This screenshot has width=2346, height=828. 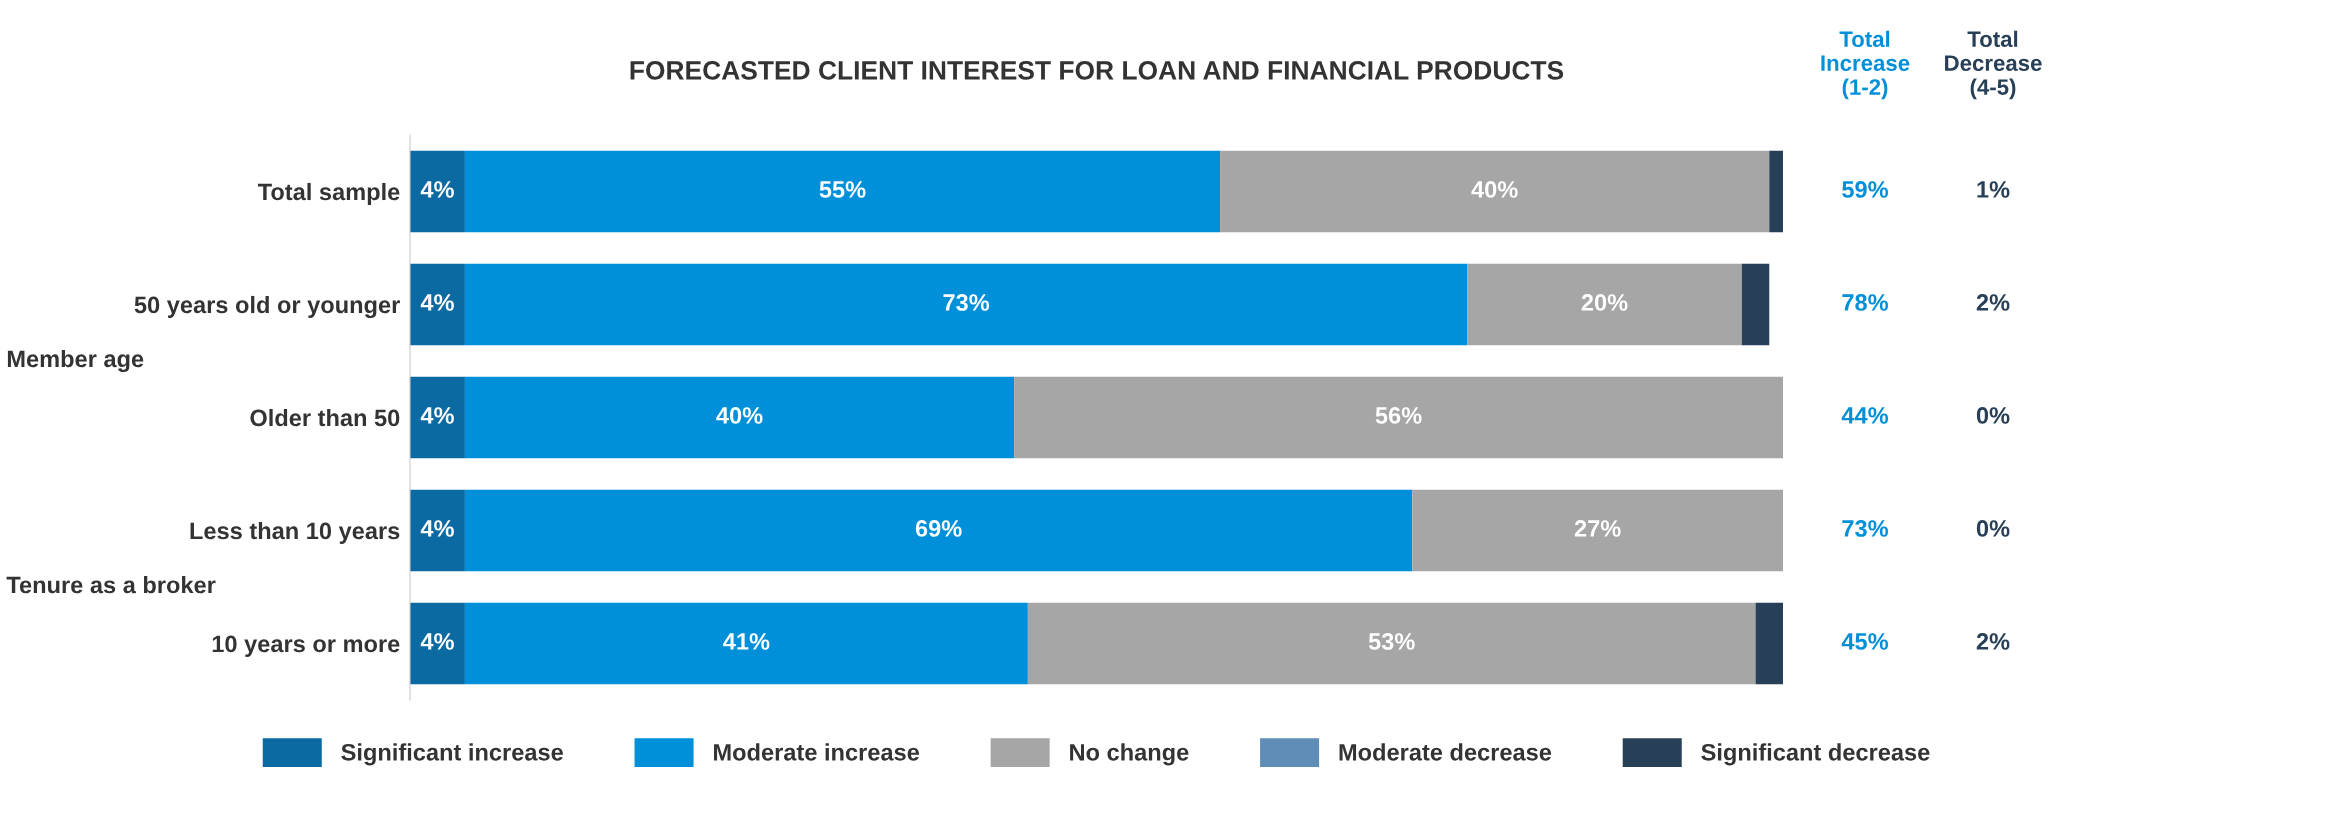 What do you see at coordinates (1865, 189) in the screenshot?
I see `text: 59%` at bounding box center [1865, 189].